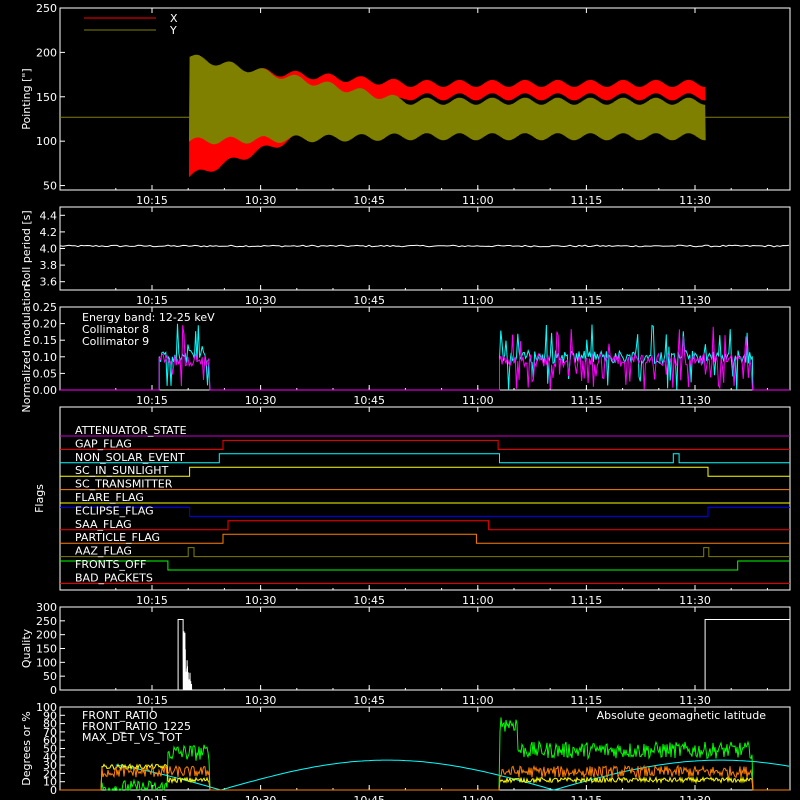 Image resolution: width=800 pixels, height=800 pixels. Describe the element at coordinates (425, 552) in the screenshot. I see `flag-line-AAZ_FLAG` at that location.